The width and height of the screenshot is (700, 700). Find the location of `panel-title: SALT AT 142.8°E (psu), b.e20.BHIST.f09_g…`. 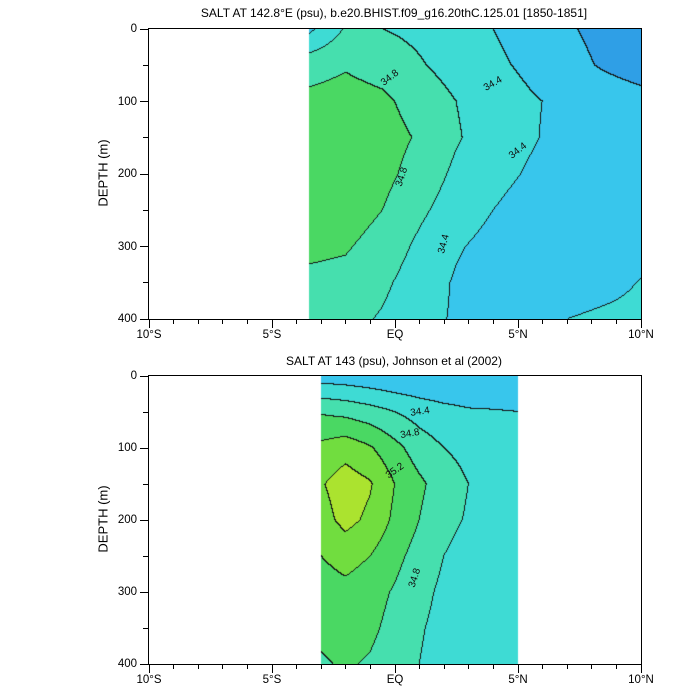

panel-title: SALT AT 142.8°E (psu), b.e20.BHIST.f09_g… is located at coordinates (394, 13).